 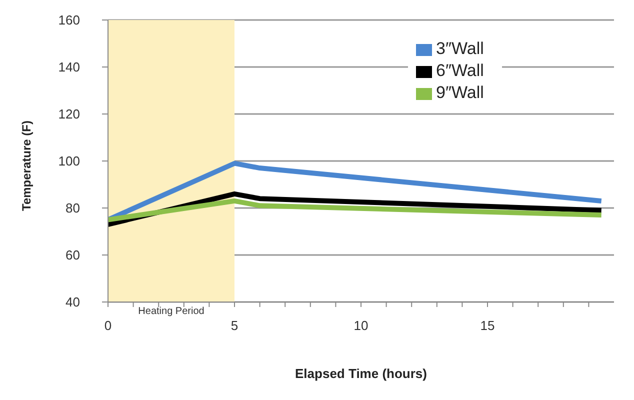 I want to click on y-tick-label: 160, so click(x=69, y=20).